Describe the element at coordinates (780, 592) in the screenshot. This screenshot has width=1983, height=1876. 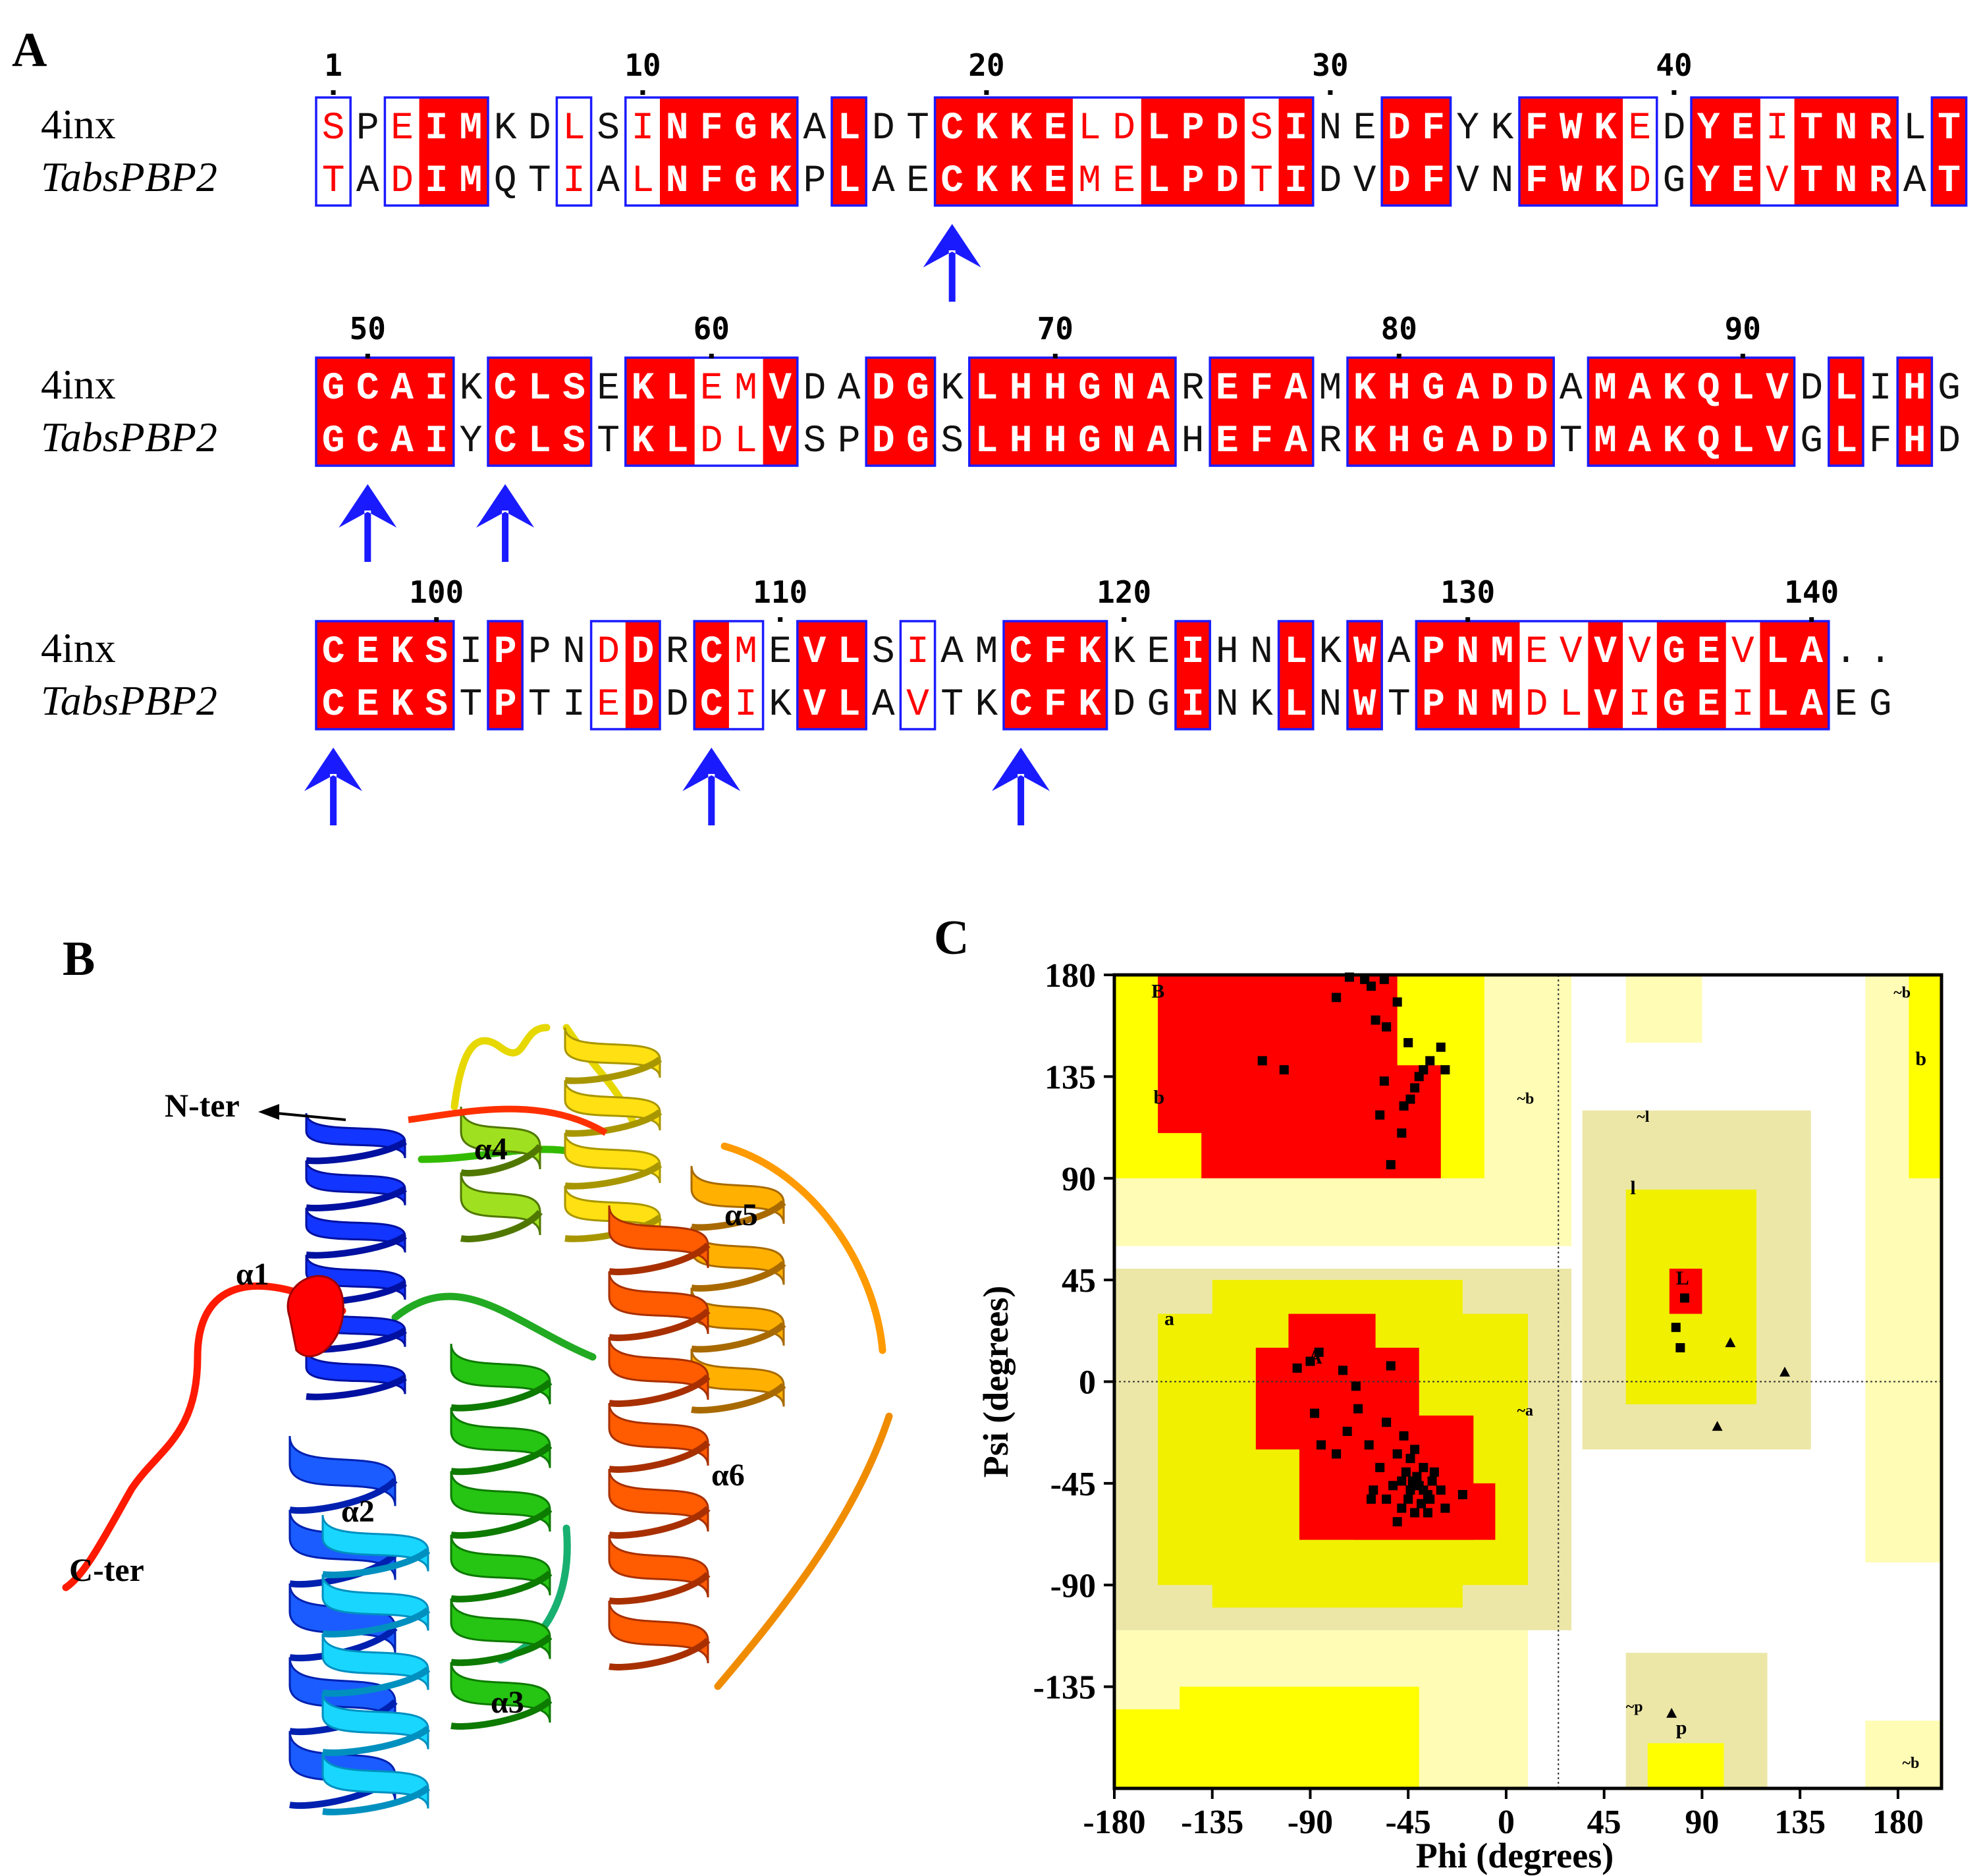
I see `ruler-number: 110` at that location.